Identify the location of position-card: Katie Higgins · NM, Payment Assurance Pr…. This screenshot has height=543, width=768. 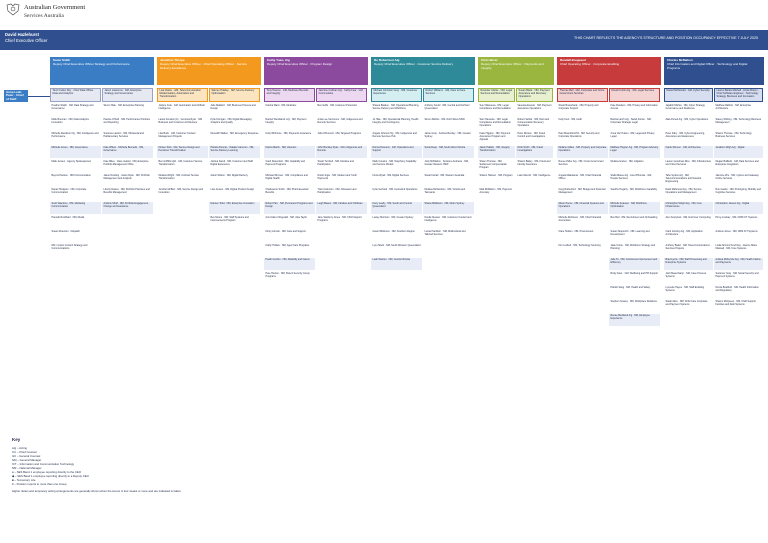
(495, 136).